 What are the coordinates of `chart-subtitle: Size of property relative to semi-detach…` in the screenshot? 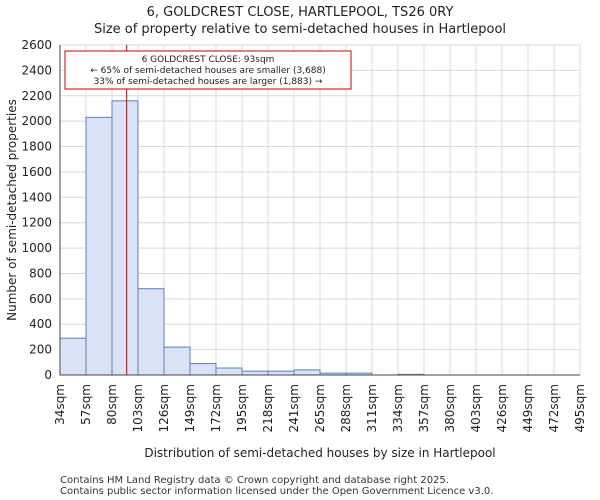 It's located at (300, 29).